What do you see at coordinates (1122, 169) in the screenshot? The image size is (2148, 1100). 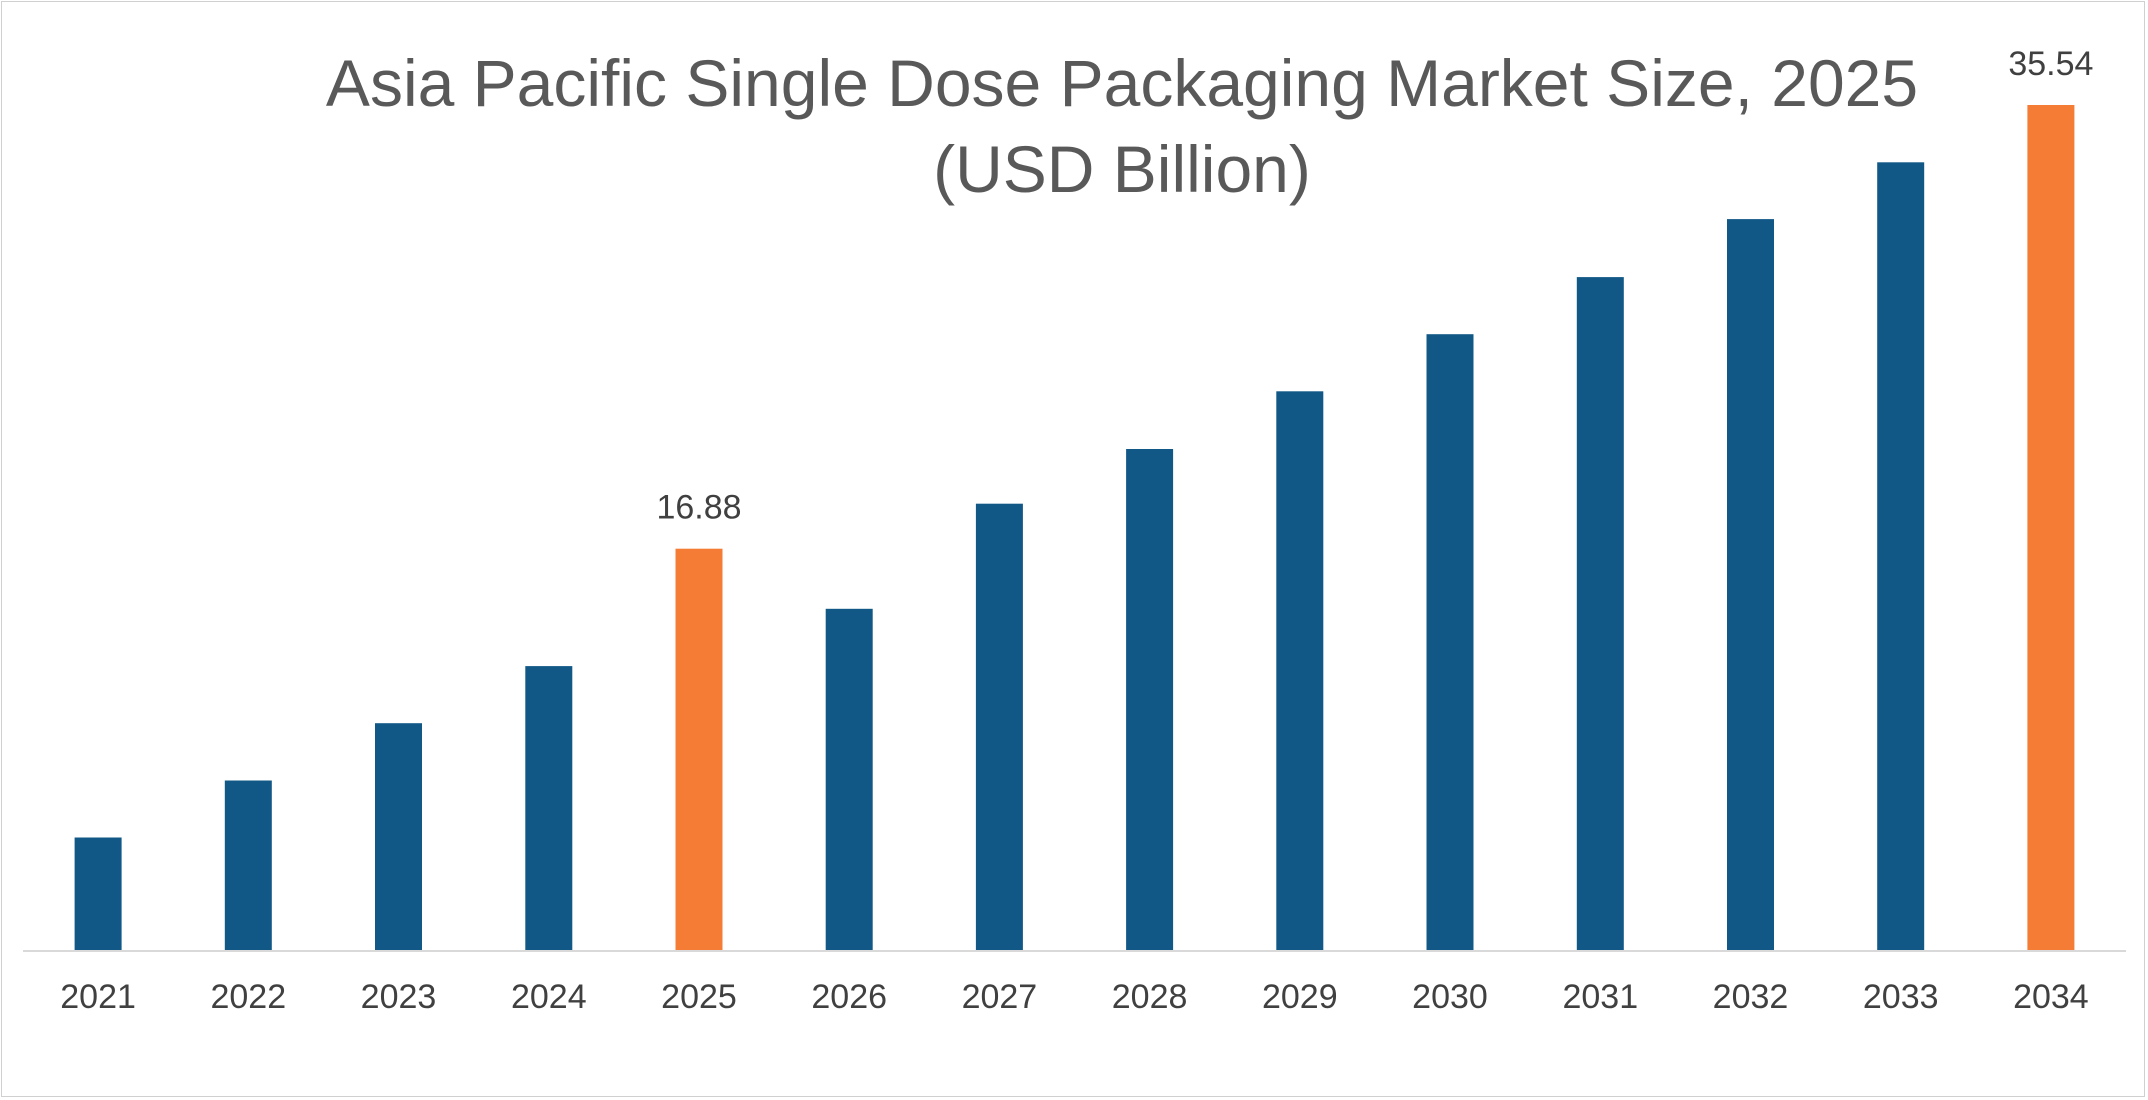 I see `chart-title-line-2: (USD Billion)` at bounding box center [1122, 169].